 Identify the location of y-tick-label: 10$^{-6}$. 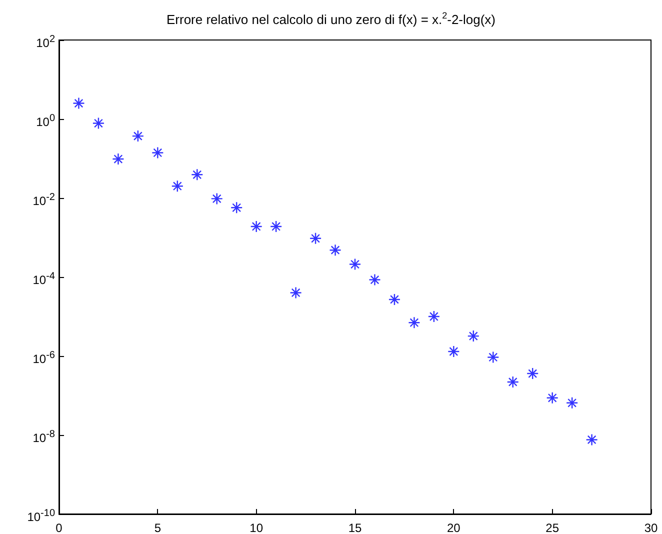
(43, 358).